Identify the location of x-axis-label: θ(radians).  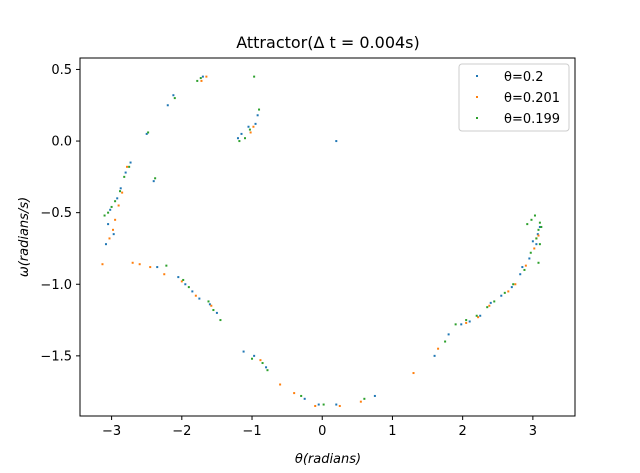
(328, 459).